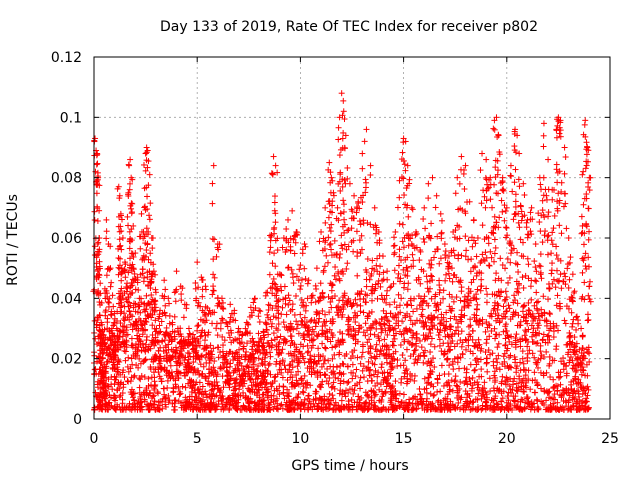  I want to click on y-tick-label: 0.02, so click(66, 360).